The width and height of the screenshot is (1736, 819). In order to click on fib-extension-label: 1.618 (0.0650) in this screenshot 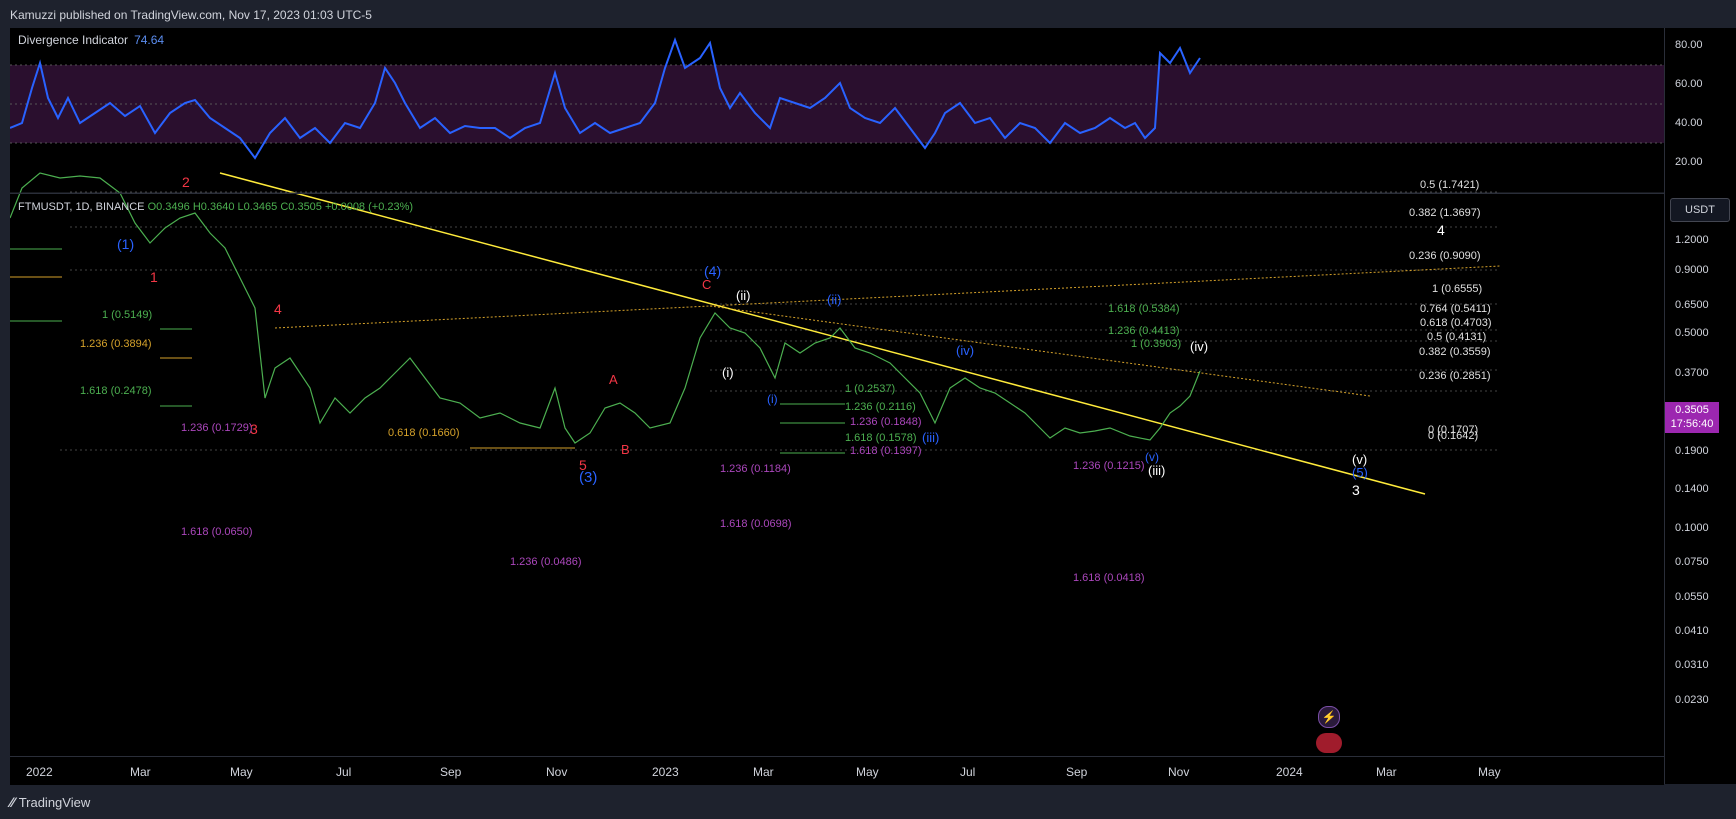, I will do `click(217, 532)`.